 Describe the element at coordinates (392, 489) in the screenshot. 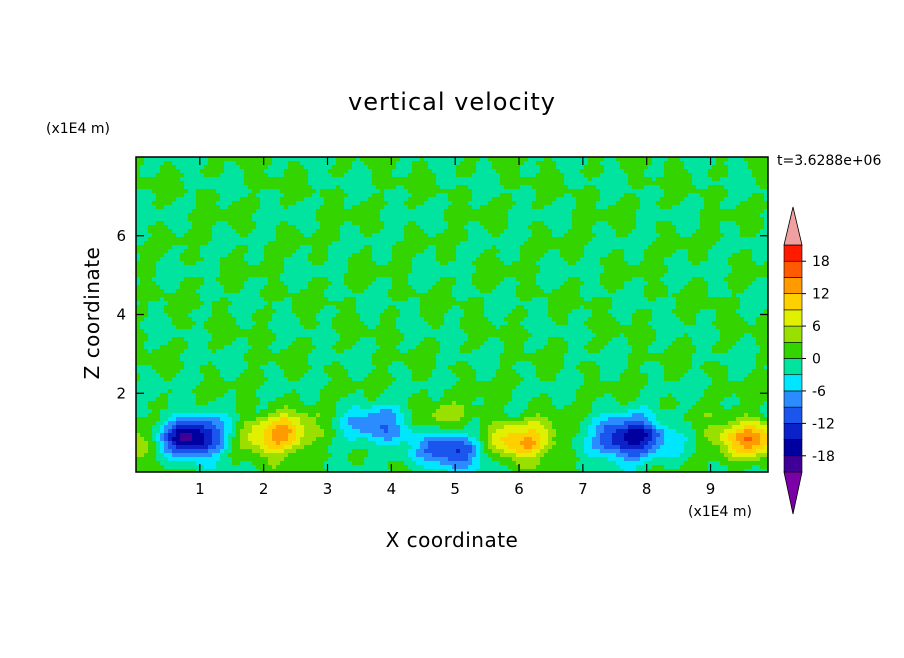

I see `x-tick-label: 4` at that location.